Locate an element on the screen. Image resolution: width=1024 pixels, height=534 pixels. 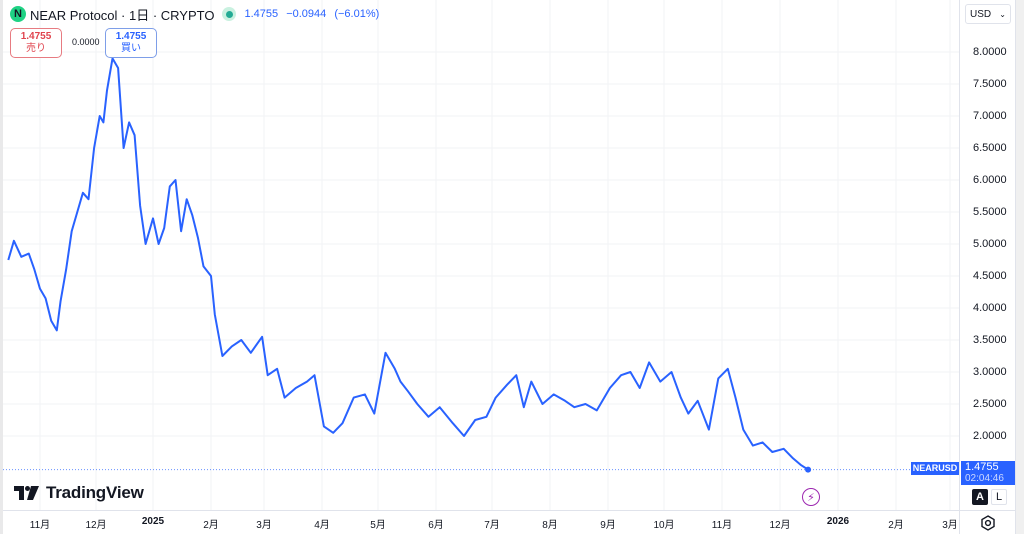
tradingview-logo: TradingView is located at coordinates (79, 493).